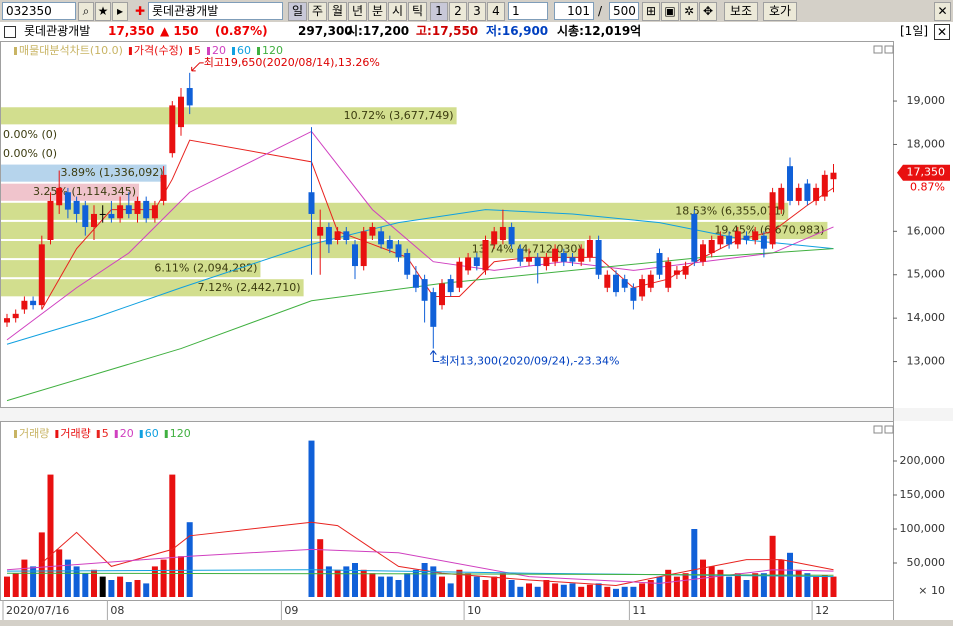 Image resolution: width=953 pixels, height=626 pixels. Describe the element at coordinates (317, 11) in the screenshot. I see `period-button: 주` at that location.